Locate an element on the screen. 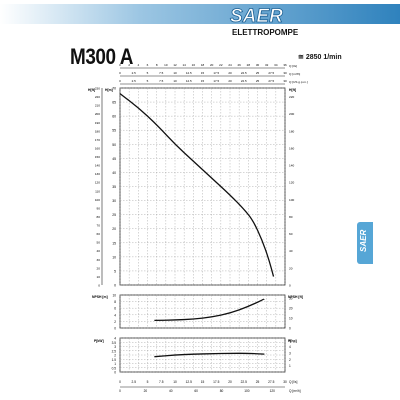 The image size is (400, 400). bottom-axis-tick-label-2: 60 is located at coordinates (196, 391).